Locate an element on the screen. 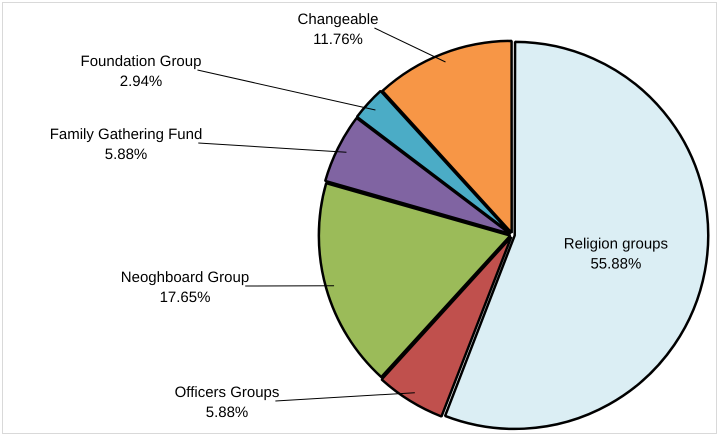  data-label: 17.65% is located at coordinates (185, 297).